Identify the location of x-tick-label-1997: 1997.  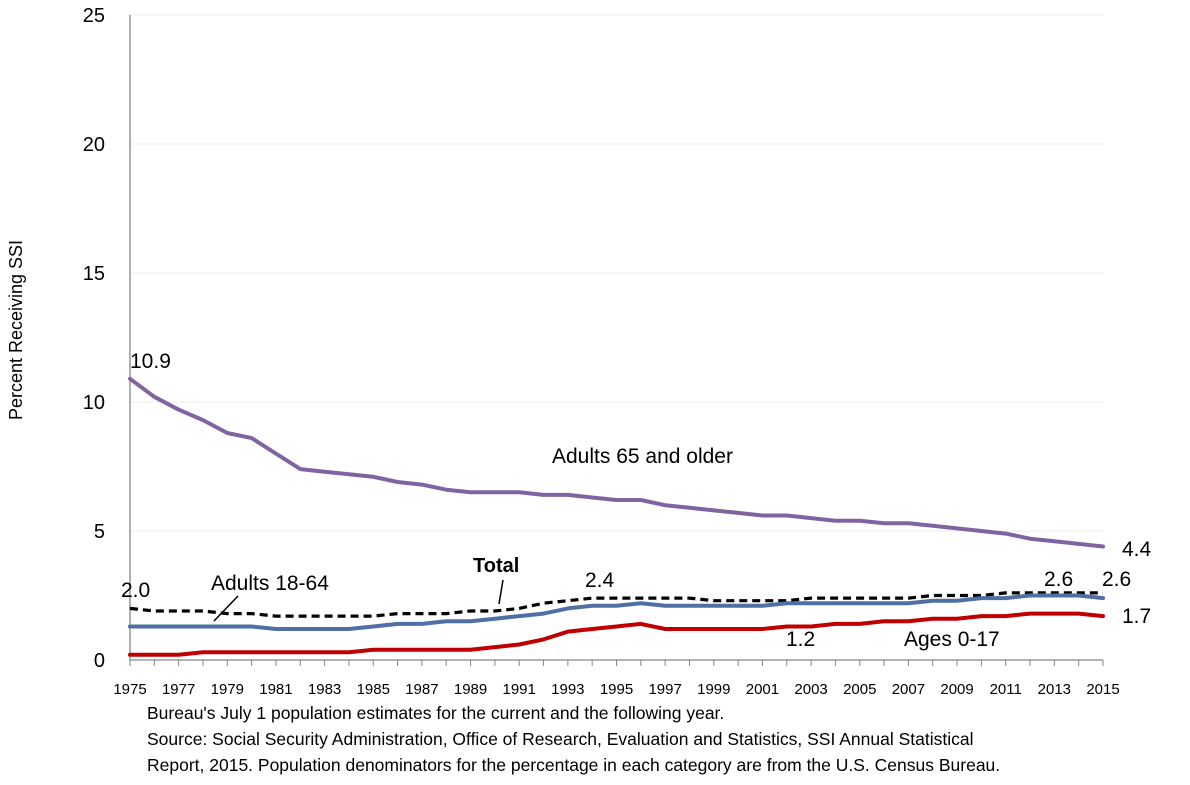
(664, 689).